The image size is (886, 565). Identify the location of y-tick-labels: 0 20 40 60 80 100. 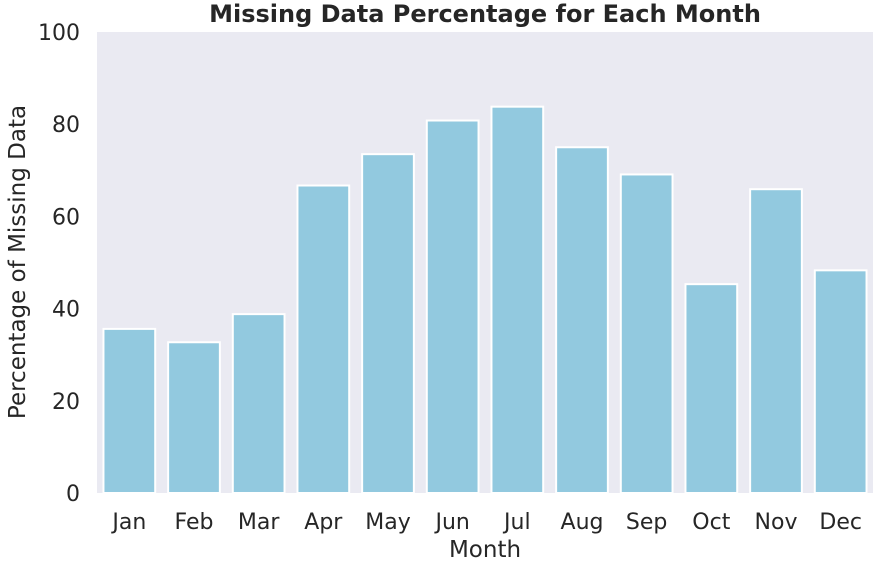
(59, 264).